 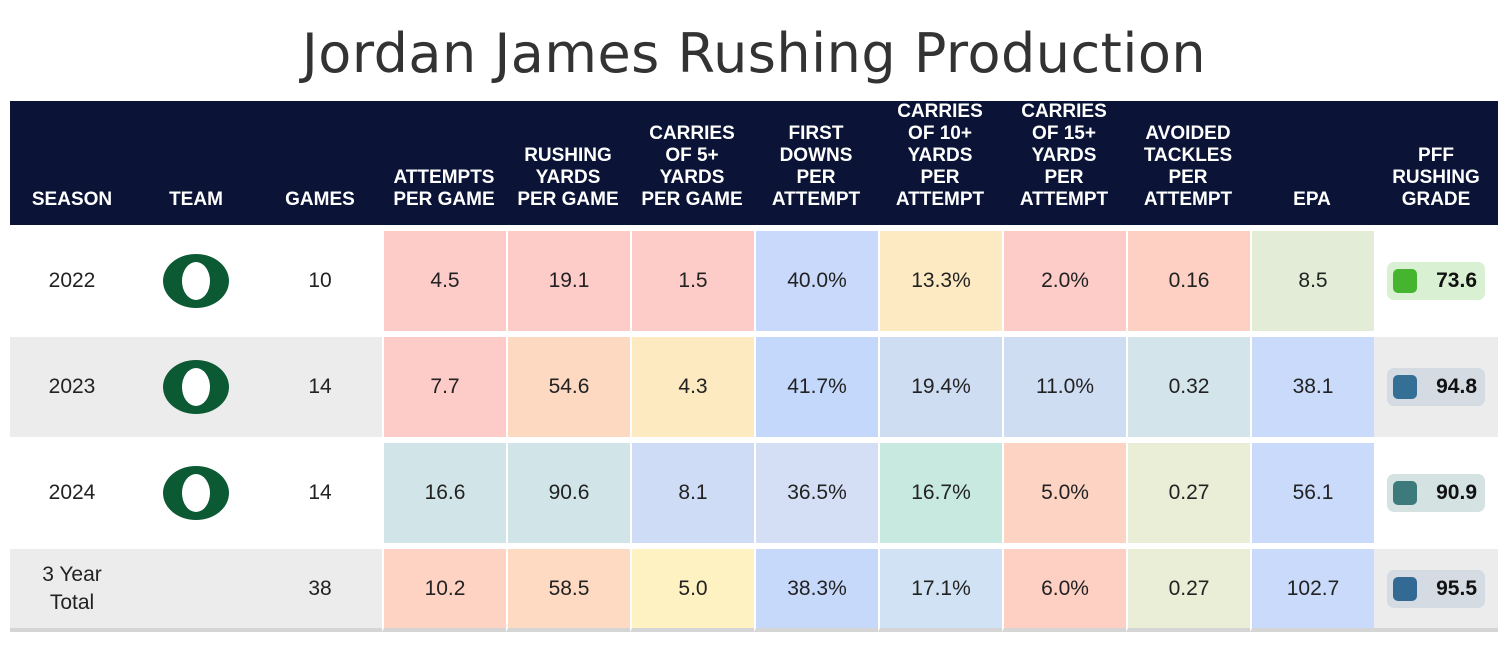 I want to click on column-header-line: GRADE, so click(x=1436, y=199).